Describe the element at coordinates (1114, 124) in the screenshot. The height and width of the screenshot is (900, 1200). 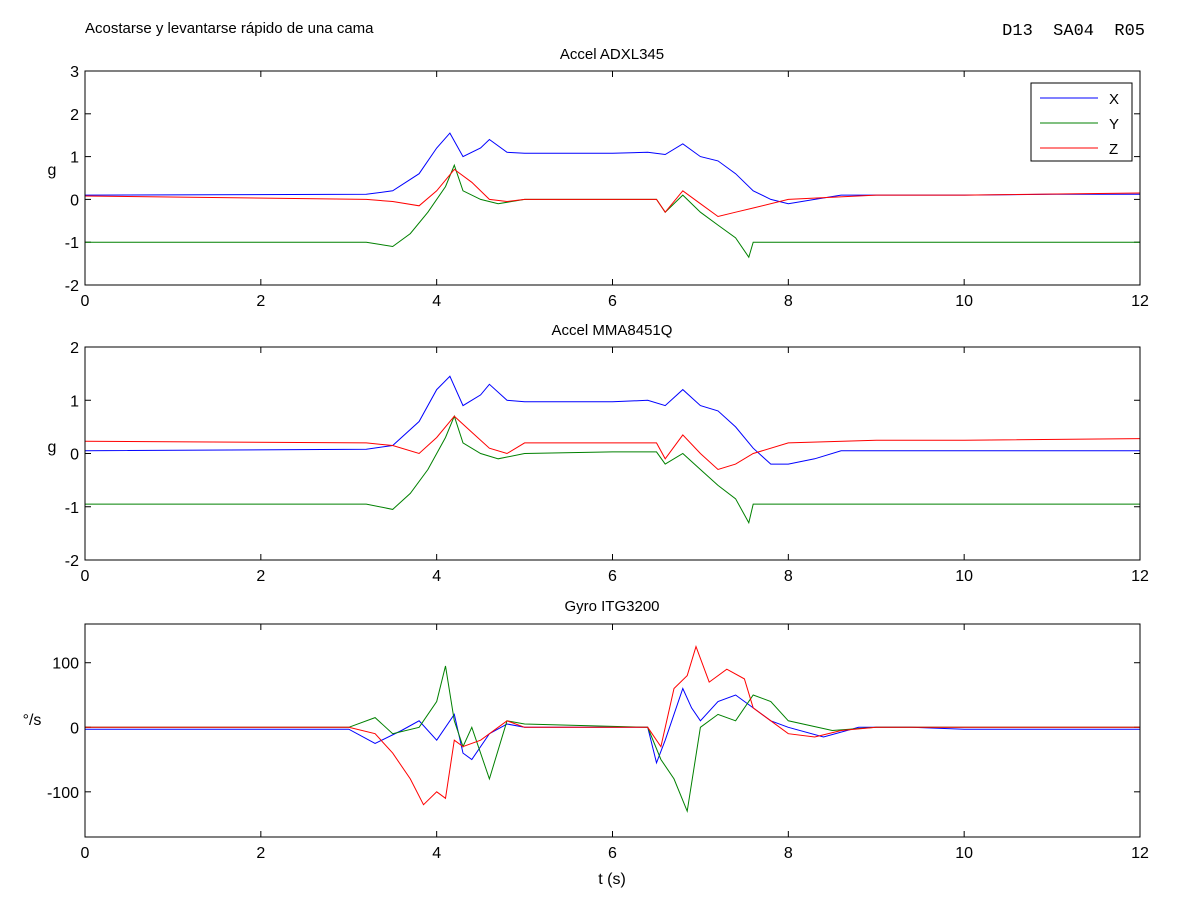
I see `legend-label-y: Y` at that location.